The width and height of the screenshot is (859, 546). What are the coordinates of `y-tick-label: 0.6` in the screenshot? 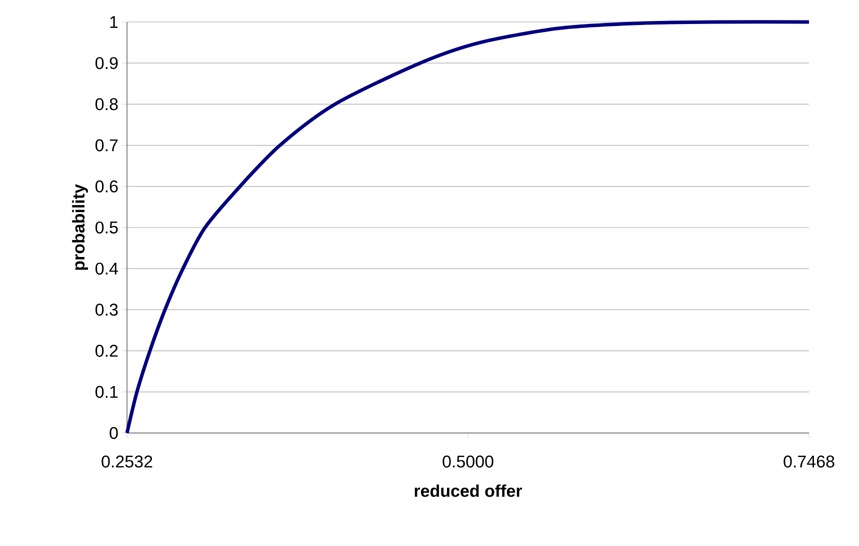 It's located at (106, 186).